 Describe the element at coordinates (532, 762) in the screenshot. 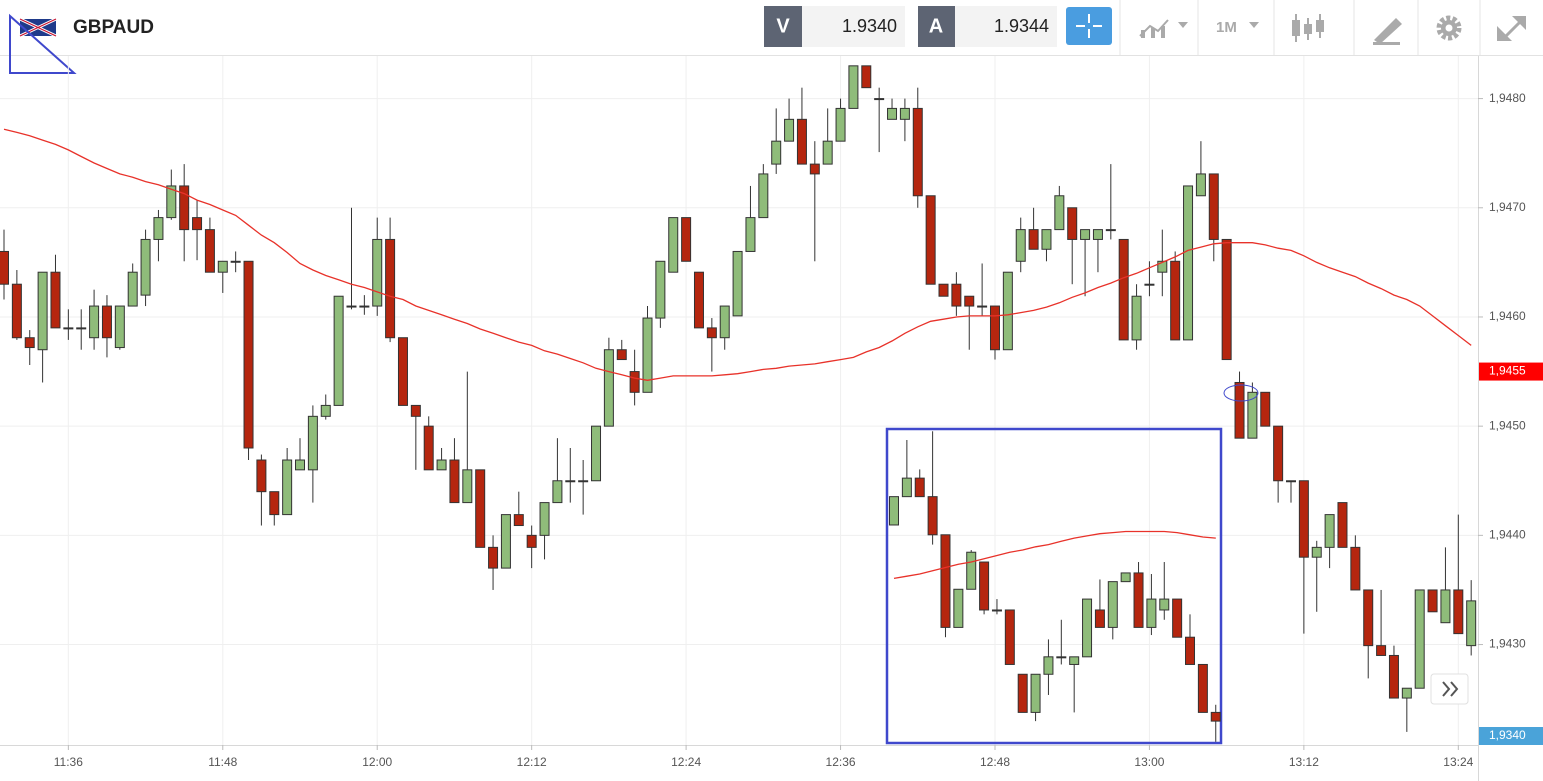

I see `x-tick-label: 12:12` at that location.